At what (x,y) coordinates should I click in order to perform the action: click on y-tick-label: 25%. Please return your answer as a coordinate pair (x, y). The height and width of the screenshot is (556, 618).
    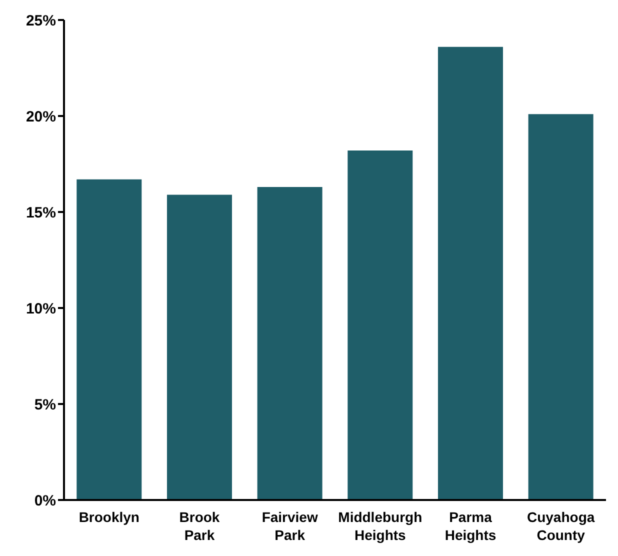
    Looking at the image, I should click on (41, 21).